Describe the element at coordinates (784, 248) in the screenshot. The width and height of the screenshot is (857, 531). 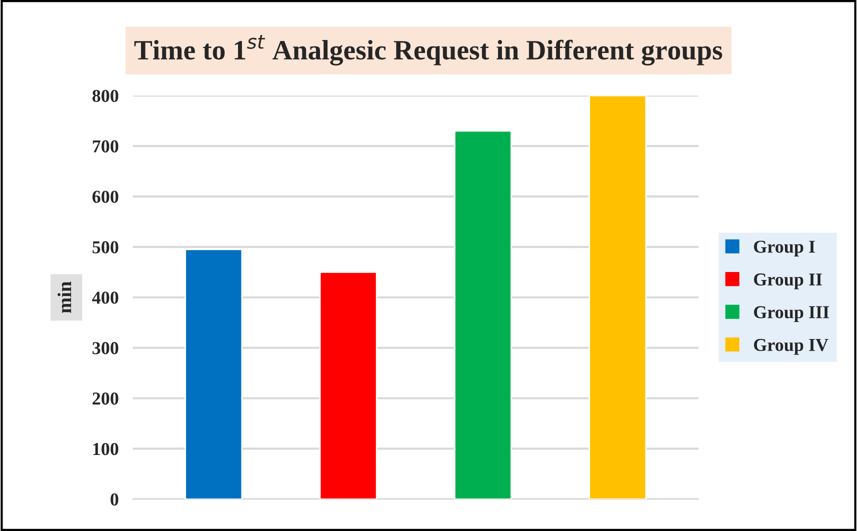
I see `legend-label: Group I` at that location.